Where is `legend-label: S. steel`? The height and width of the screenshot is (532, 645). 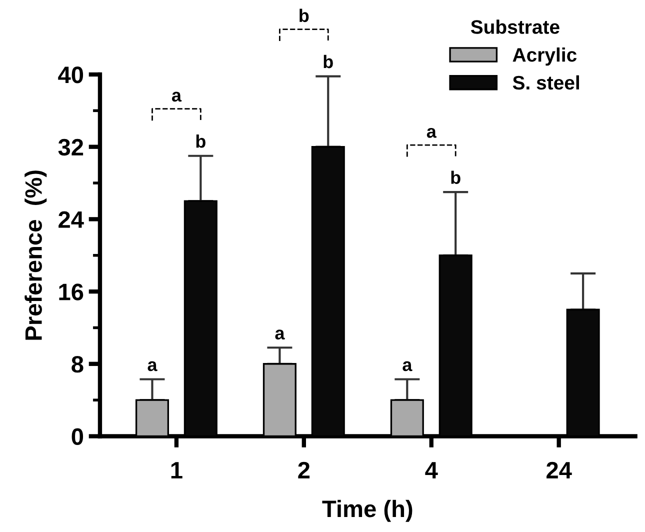 legend-label: S. steel is located at coordinates (545, 82).